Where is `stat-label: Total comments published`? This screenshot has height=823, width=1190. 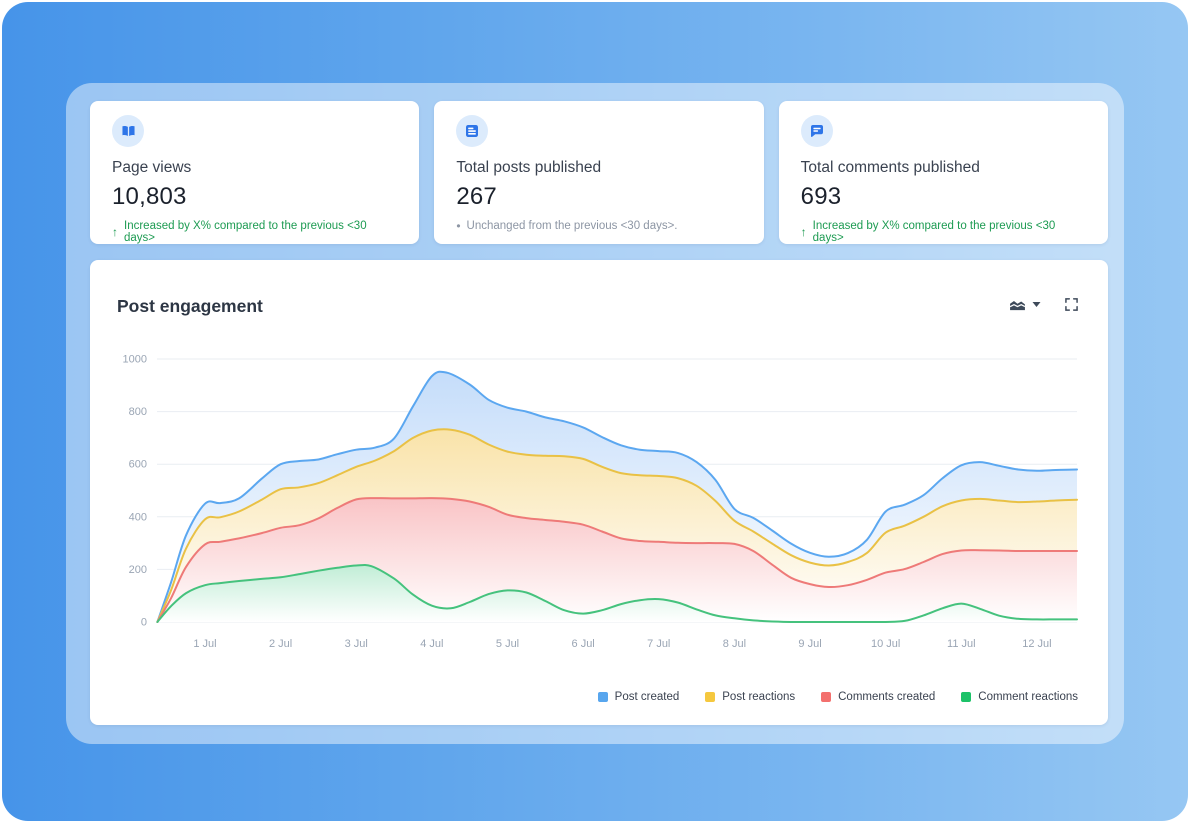 stat-label: Total comments published is located at coordinates (890, 167).